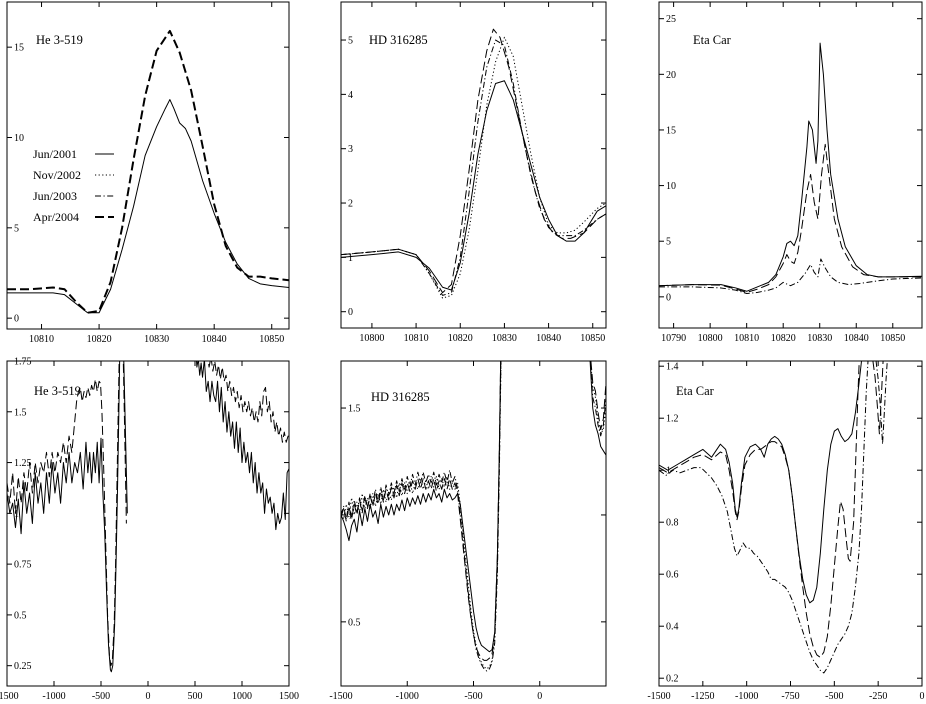 This screenshot has width=926, height=704. I want to click on legend: Jun/2001 Nov/2002 Jun/2003 Apr/2004, so click(73, 185).